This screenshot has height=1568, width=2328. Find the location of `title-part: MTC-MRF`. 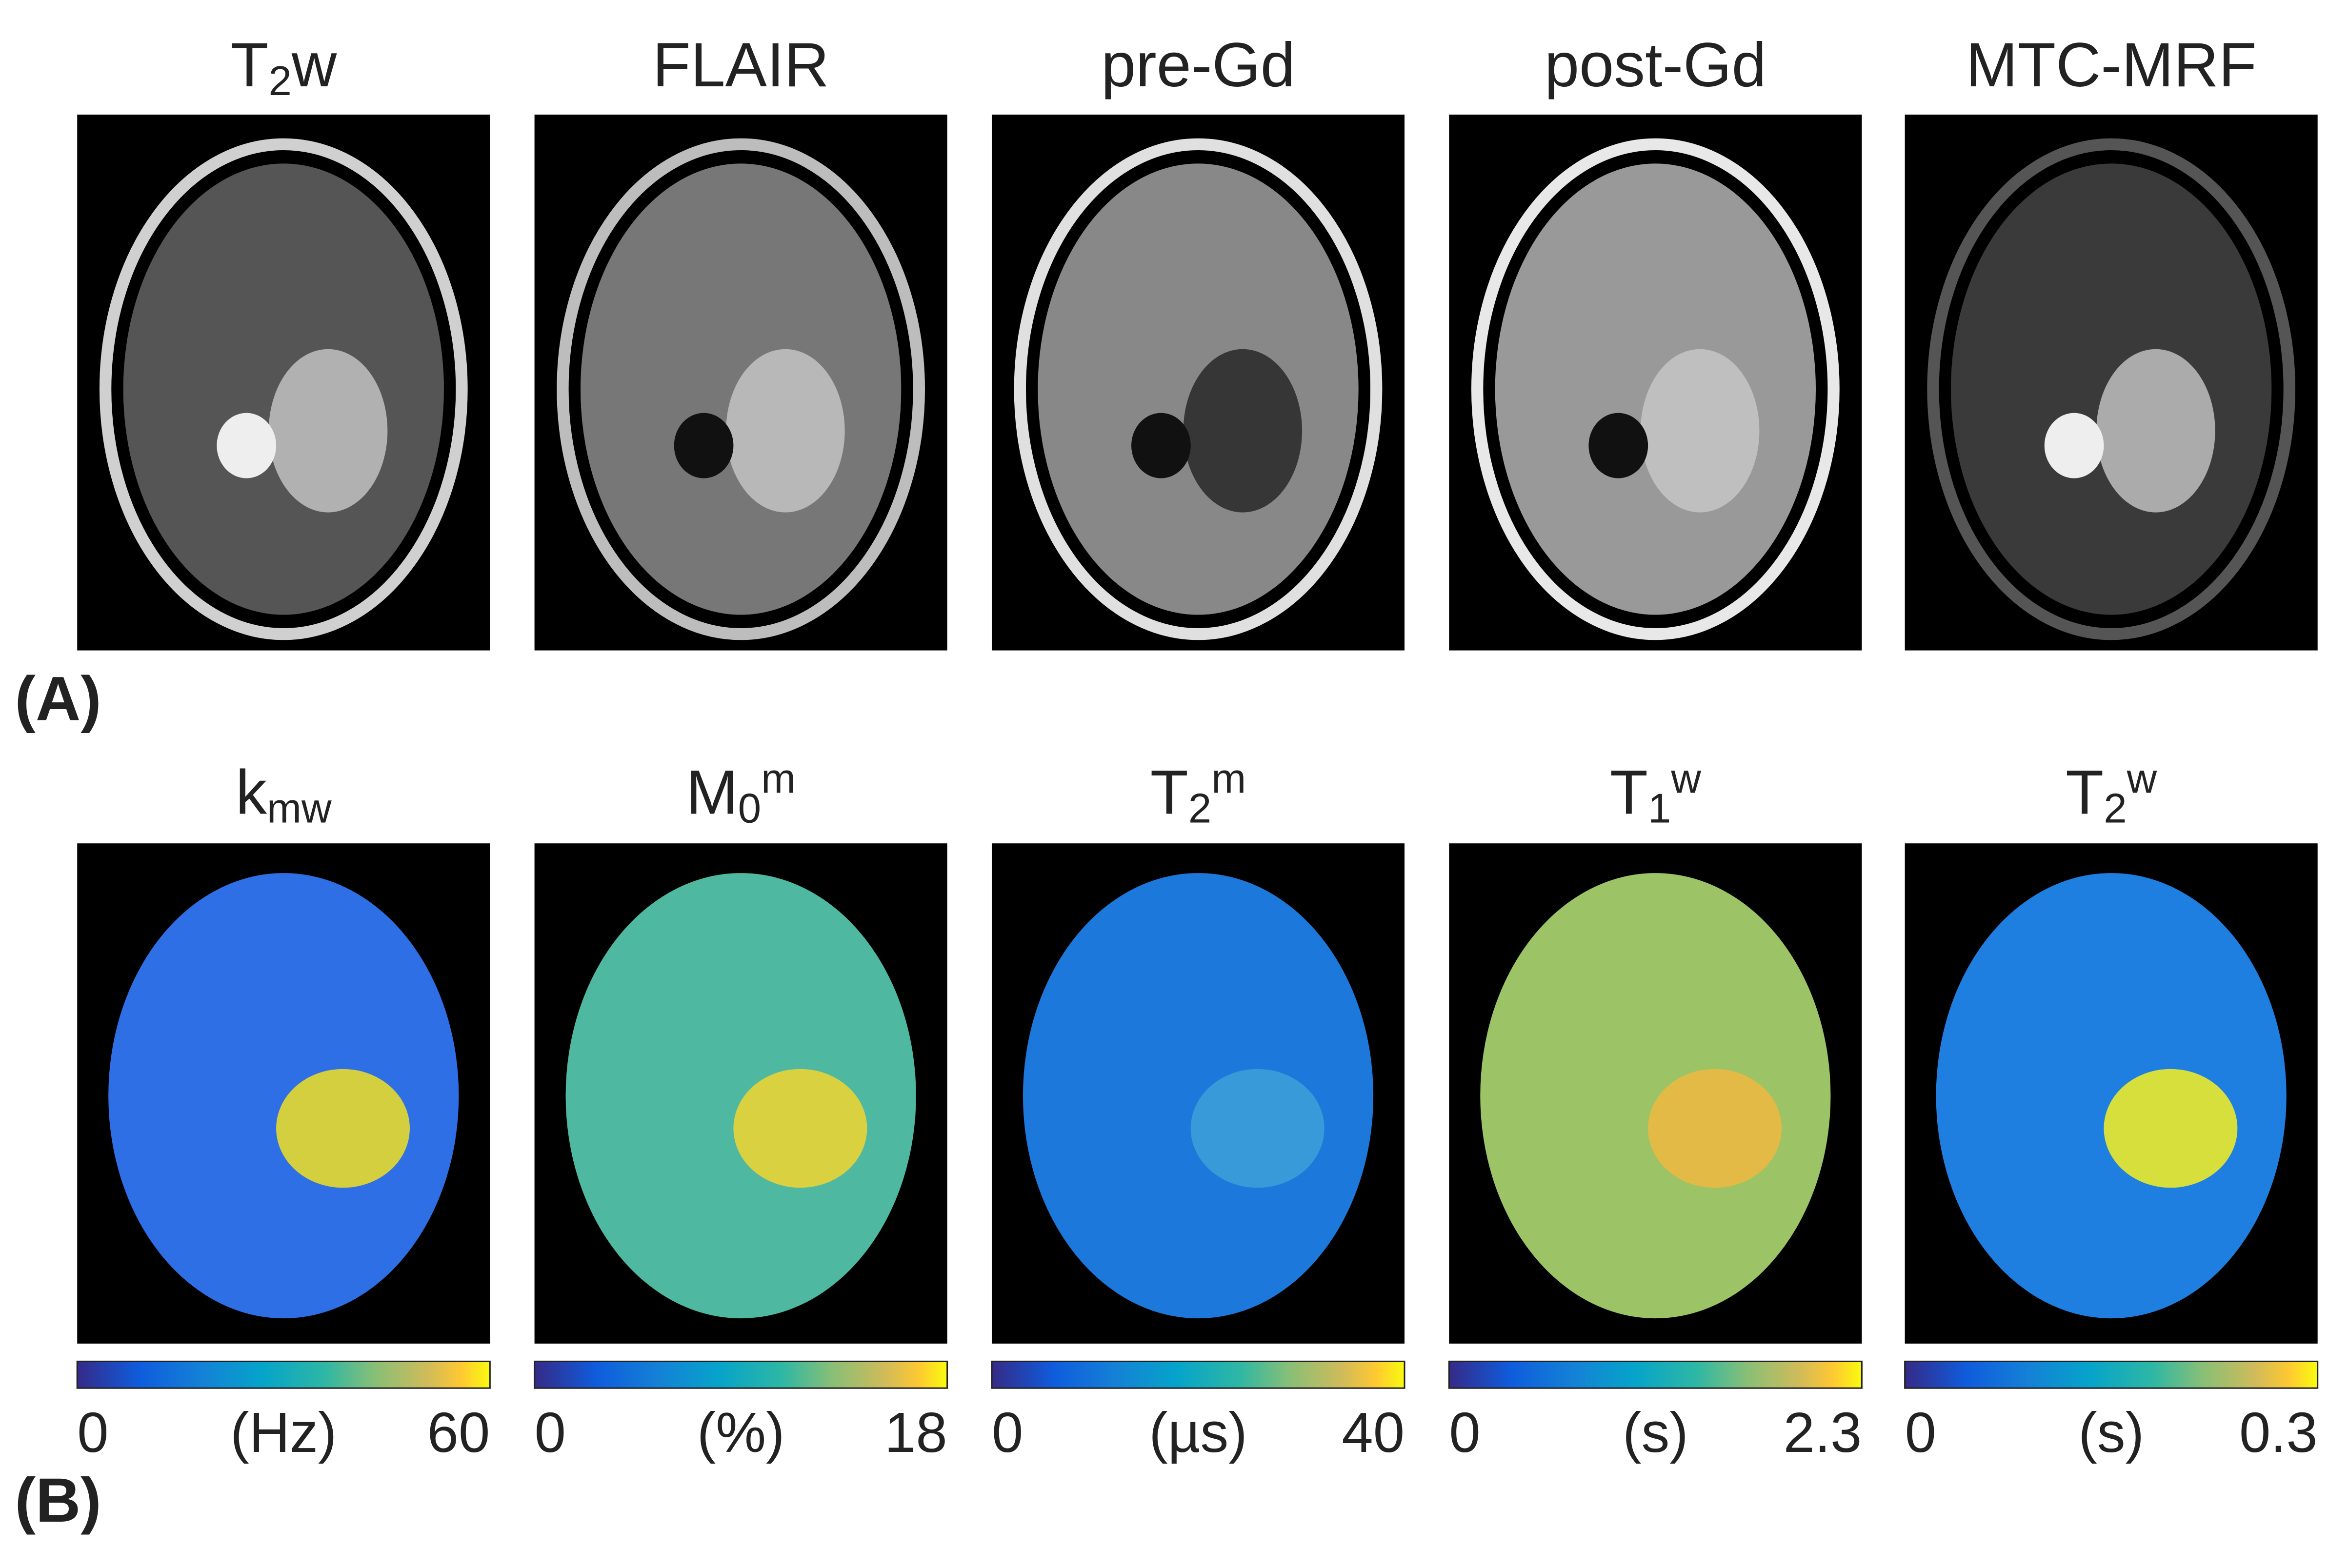

title-part: MTC-MRF is located at coordinates (2111, 65).